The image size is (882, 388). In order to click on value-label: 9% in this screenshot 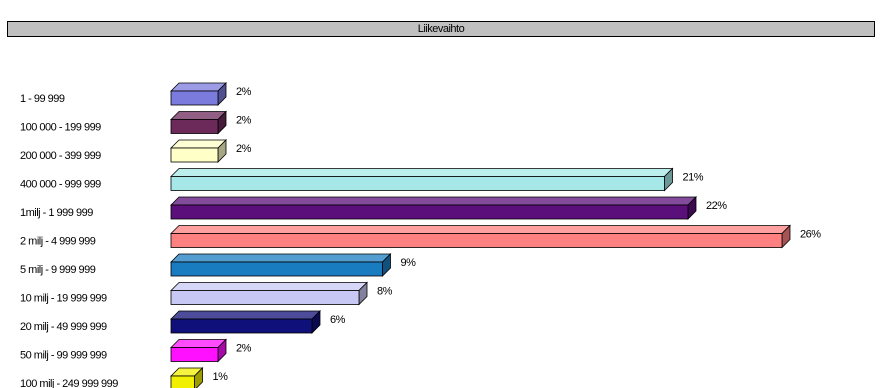, I will do `click(409, 263)`.